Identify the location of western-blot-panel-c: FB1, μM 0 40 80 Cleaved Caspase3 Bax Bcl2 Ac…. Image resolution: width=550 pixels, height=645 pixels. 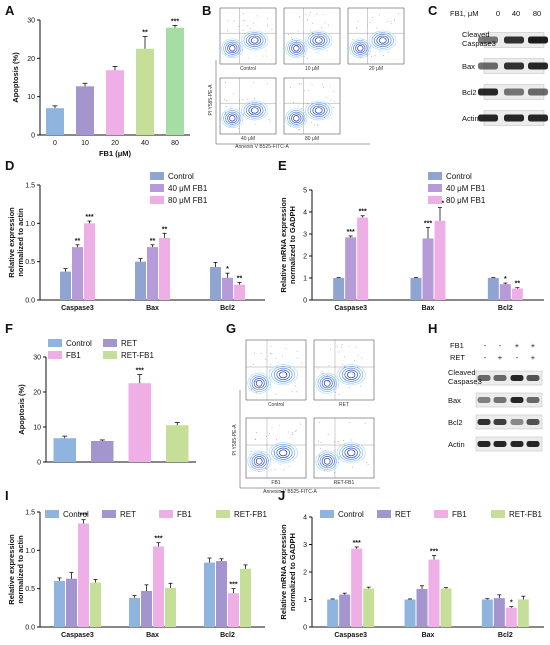
(499, 67).